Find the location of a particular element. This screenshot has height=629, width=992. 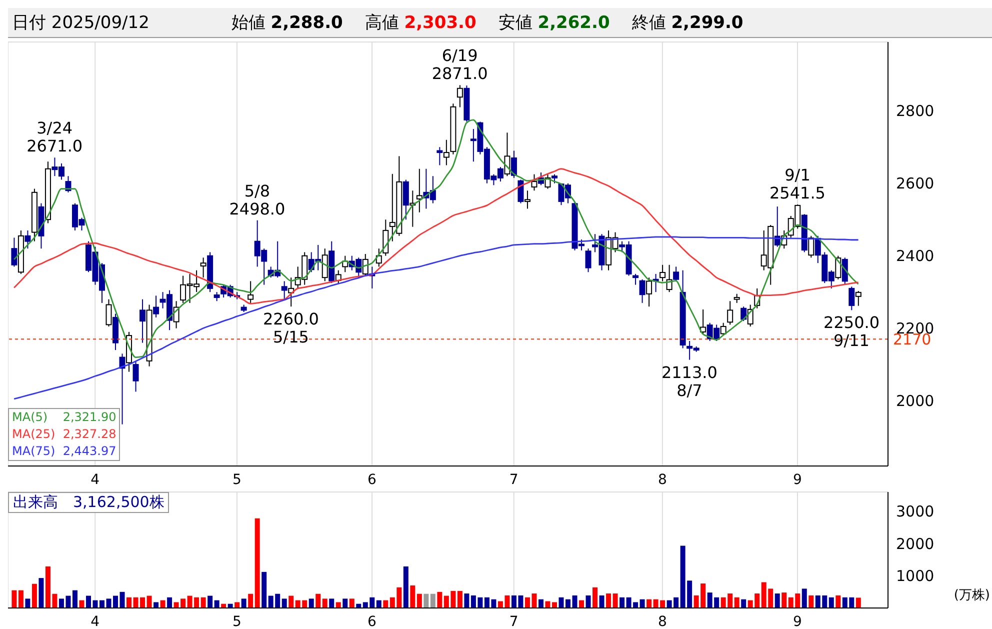

annotation: 2250.0 9/11 is located at coordinates (852, 331).